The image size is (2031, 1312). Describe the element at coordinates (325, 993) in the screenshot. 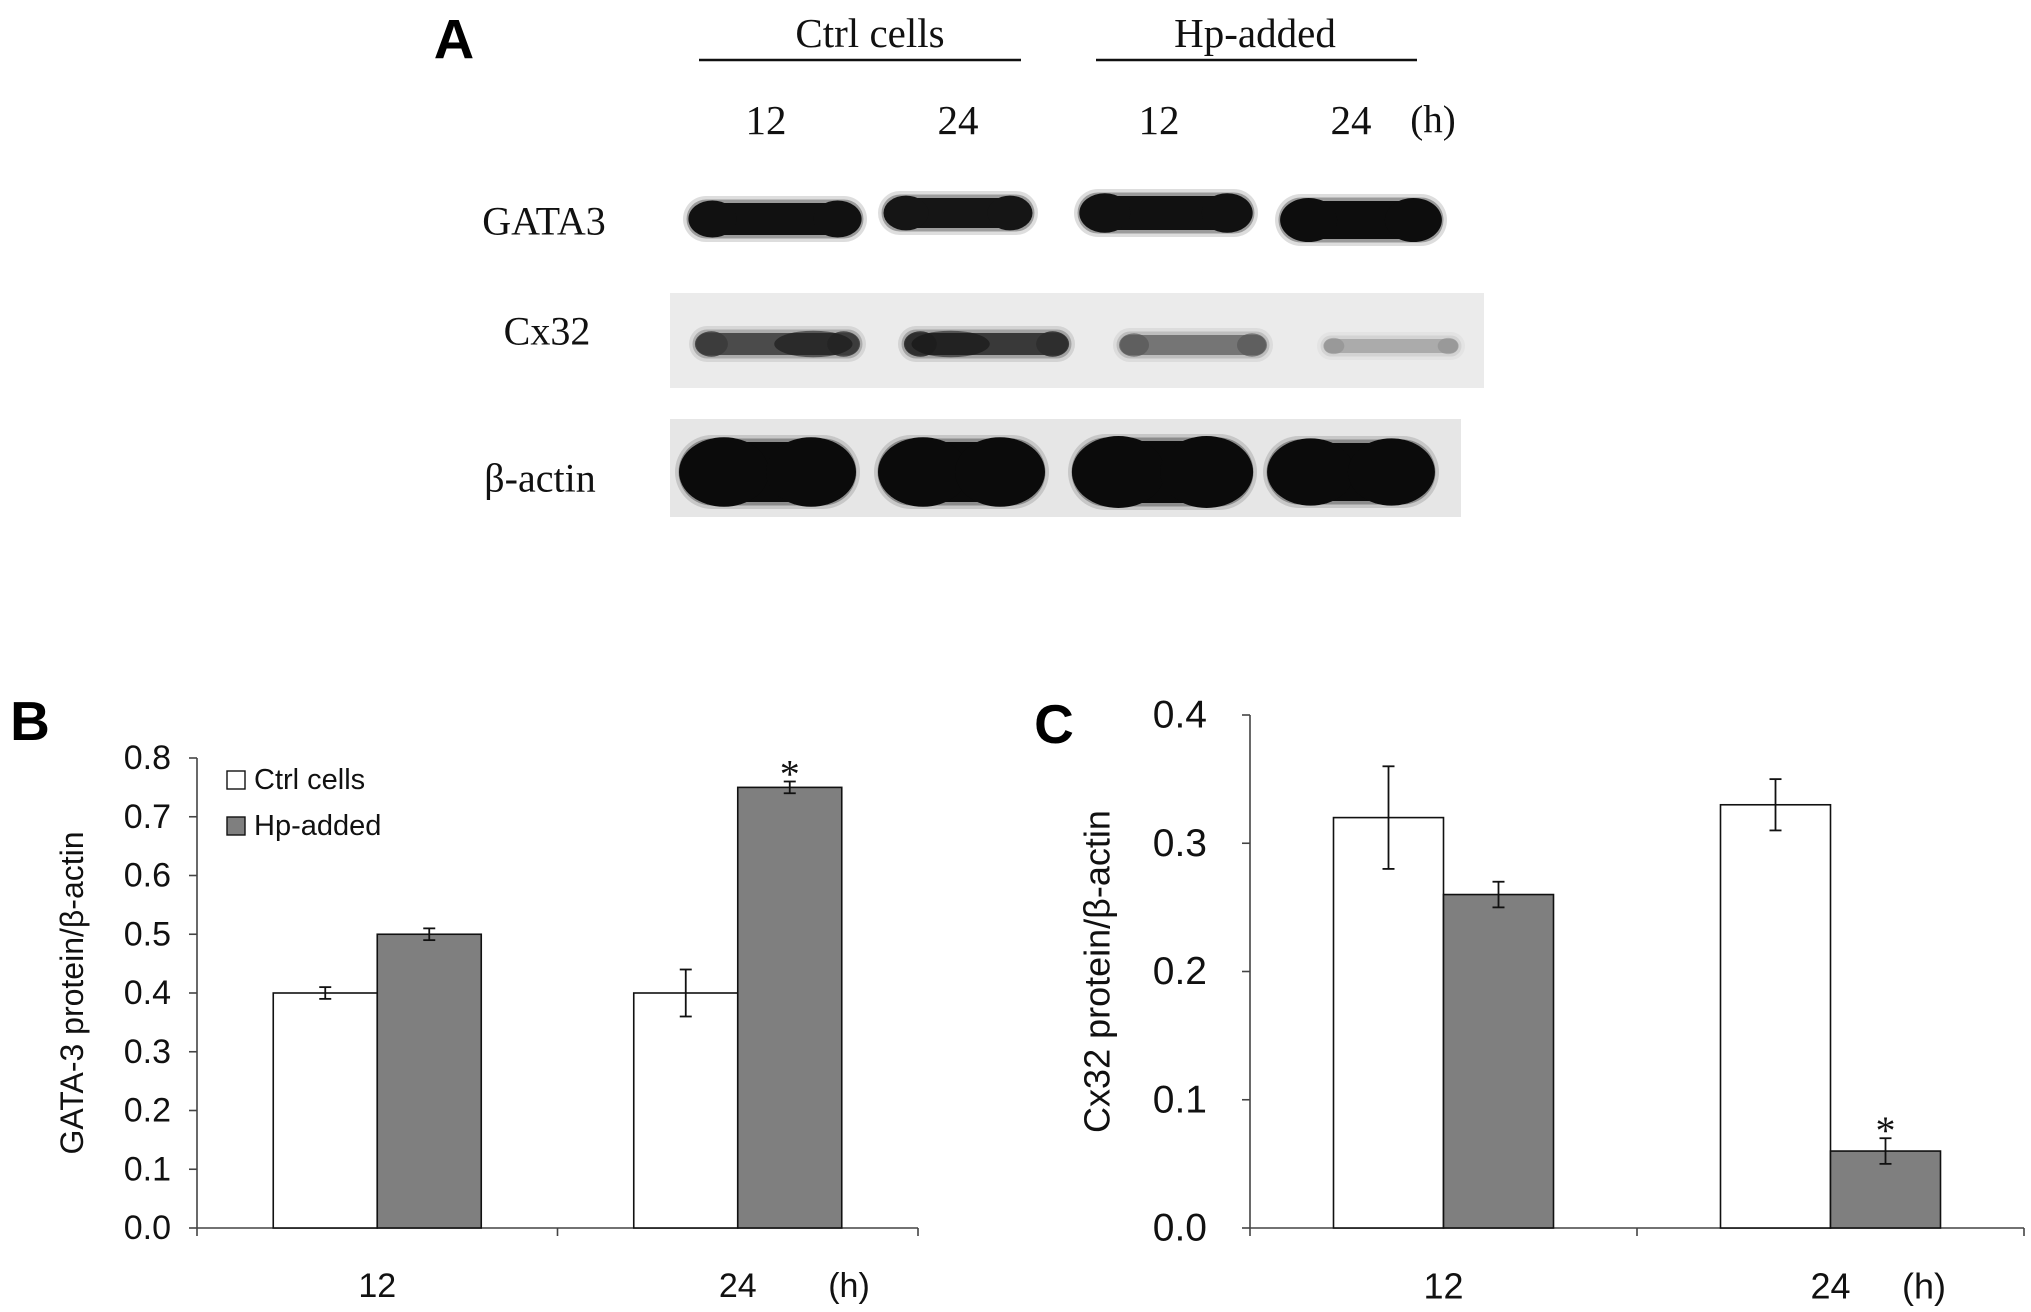

I see `error-bar-ctrl-cells-12h` at that location.